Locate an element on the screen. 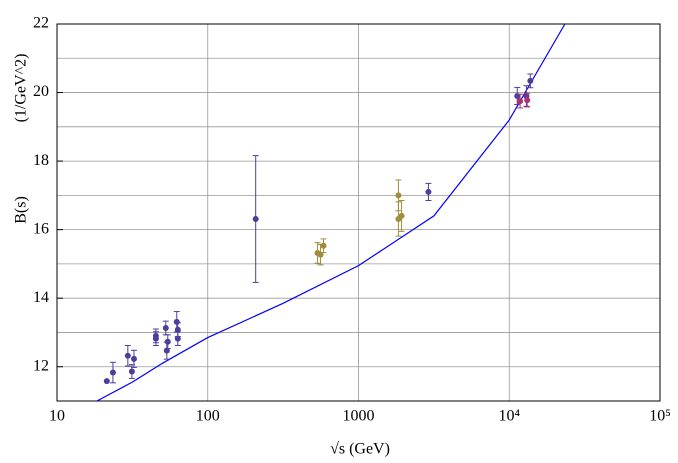 The height and width of the screenshot is (463, 678). y-tick-label: 22 is located at coordinates (41, 23).